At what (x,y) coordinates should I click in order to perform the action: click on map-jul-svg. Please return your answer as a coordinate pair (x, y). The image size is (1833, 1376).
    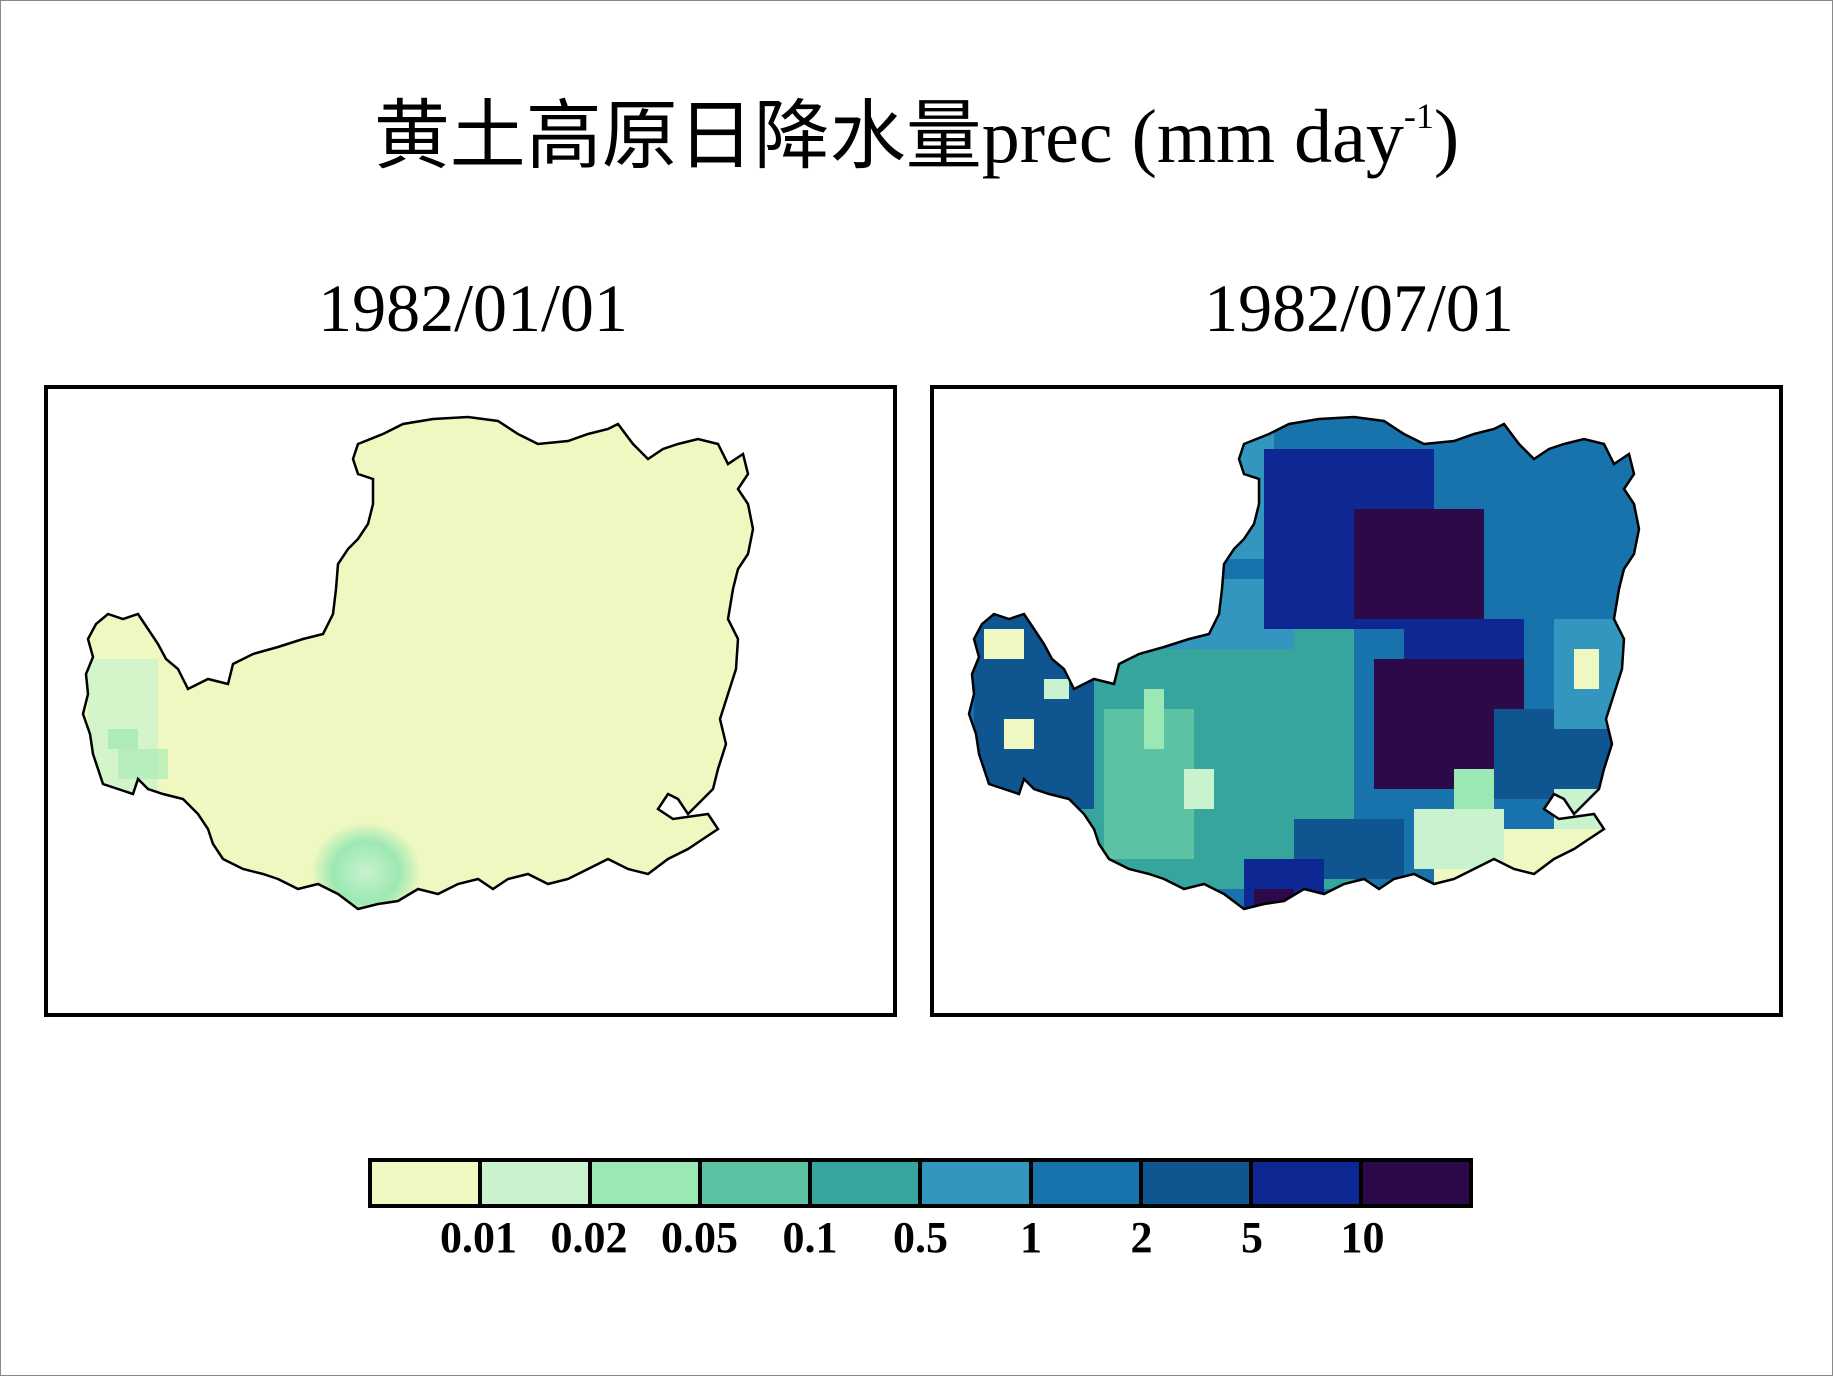
    Looking at the image, I should click on (1304, 663).